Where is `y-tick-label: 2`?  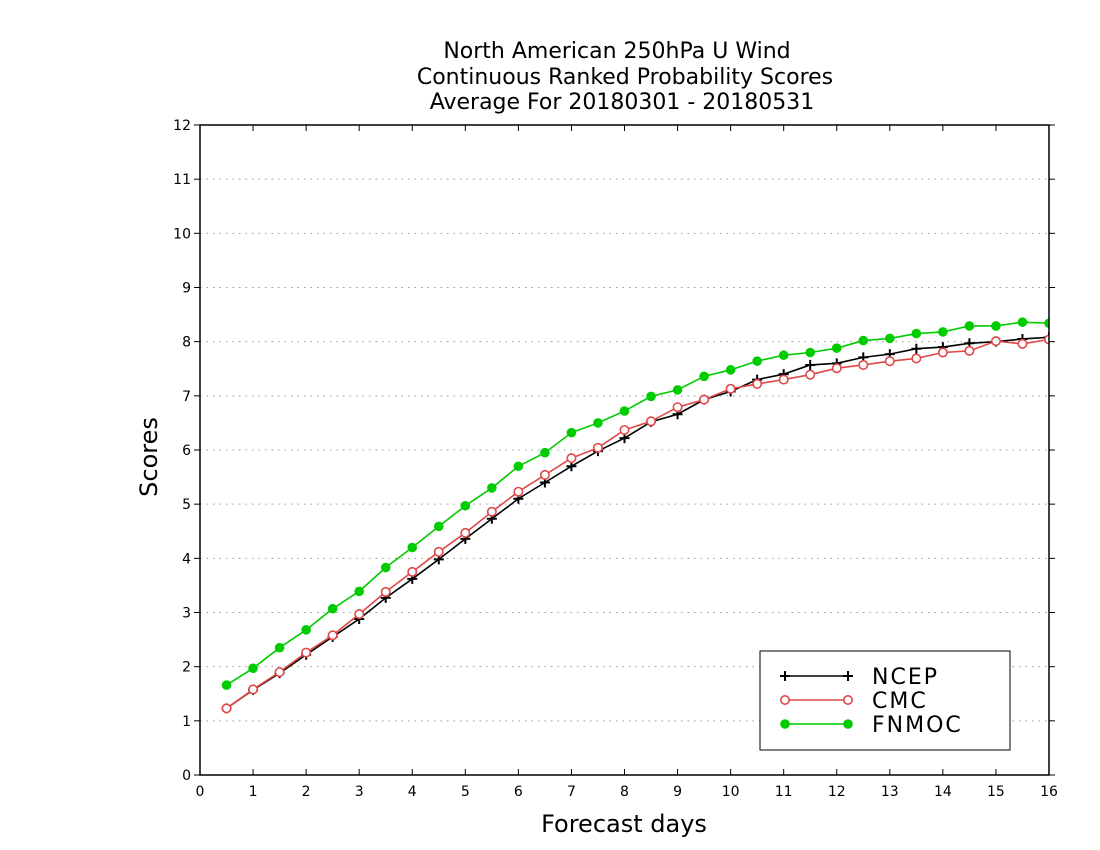 y-tick-label: 2 is located at coordinates (186, 668).